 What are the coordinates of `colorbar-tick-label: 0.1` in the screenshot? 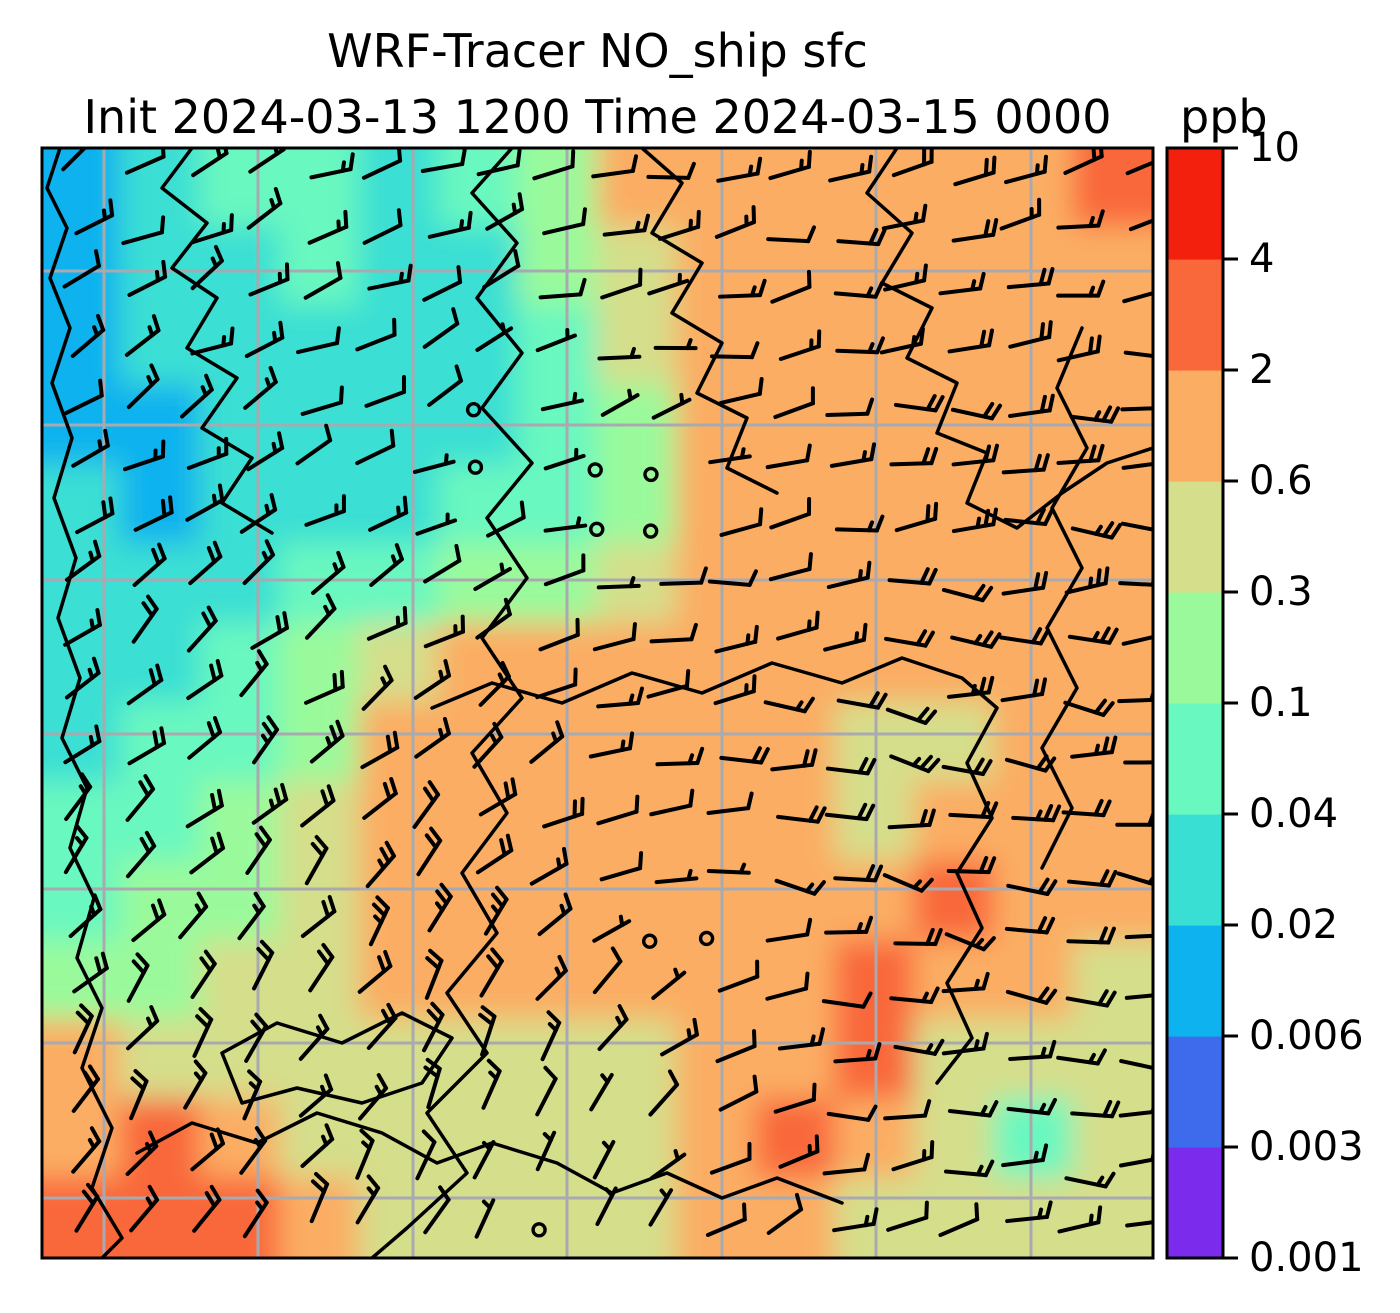 It's located at (1281, 703).